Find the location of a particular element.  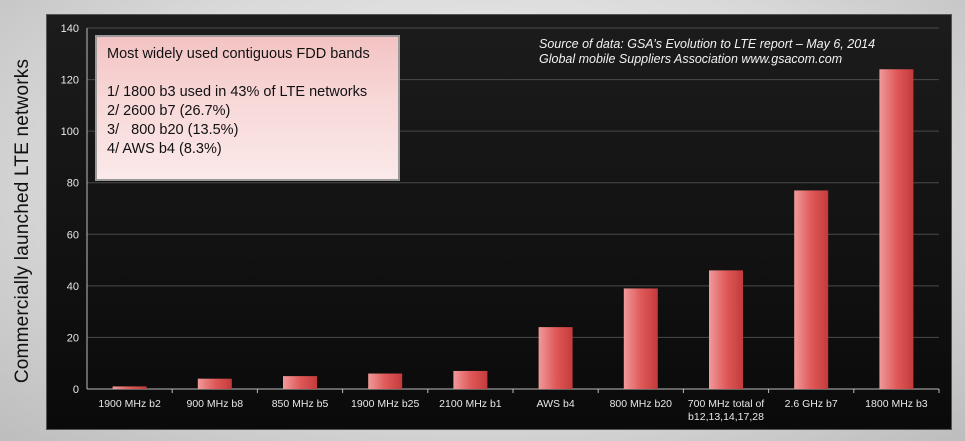

y-tick-label: 120 is located at coordinates (70, 81).